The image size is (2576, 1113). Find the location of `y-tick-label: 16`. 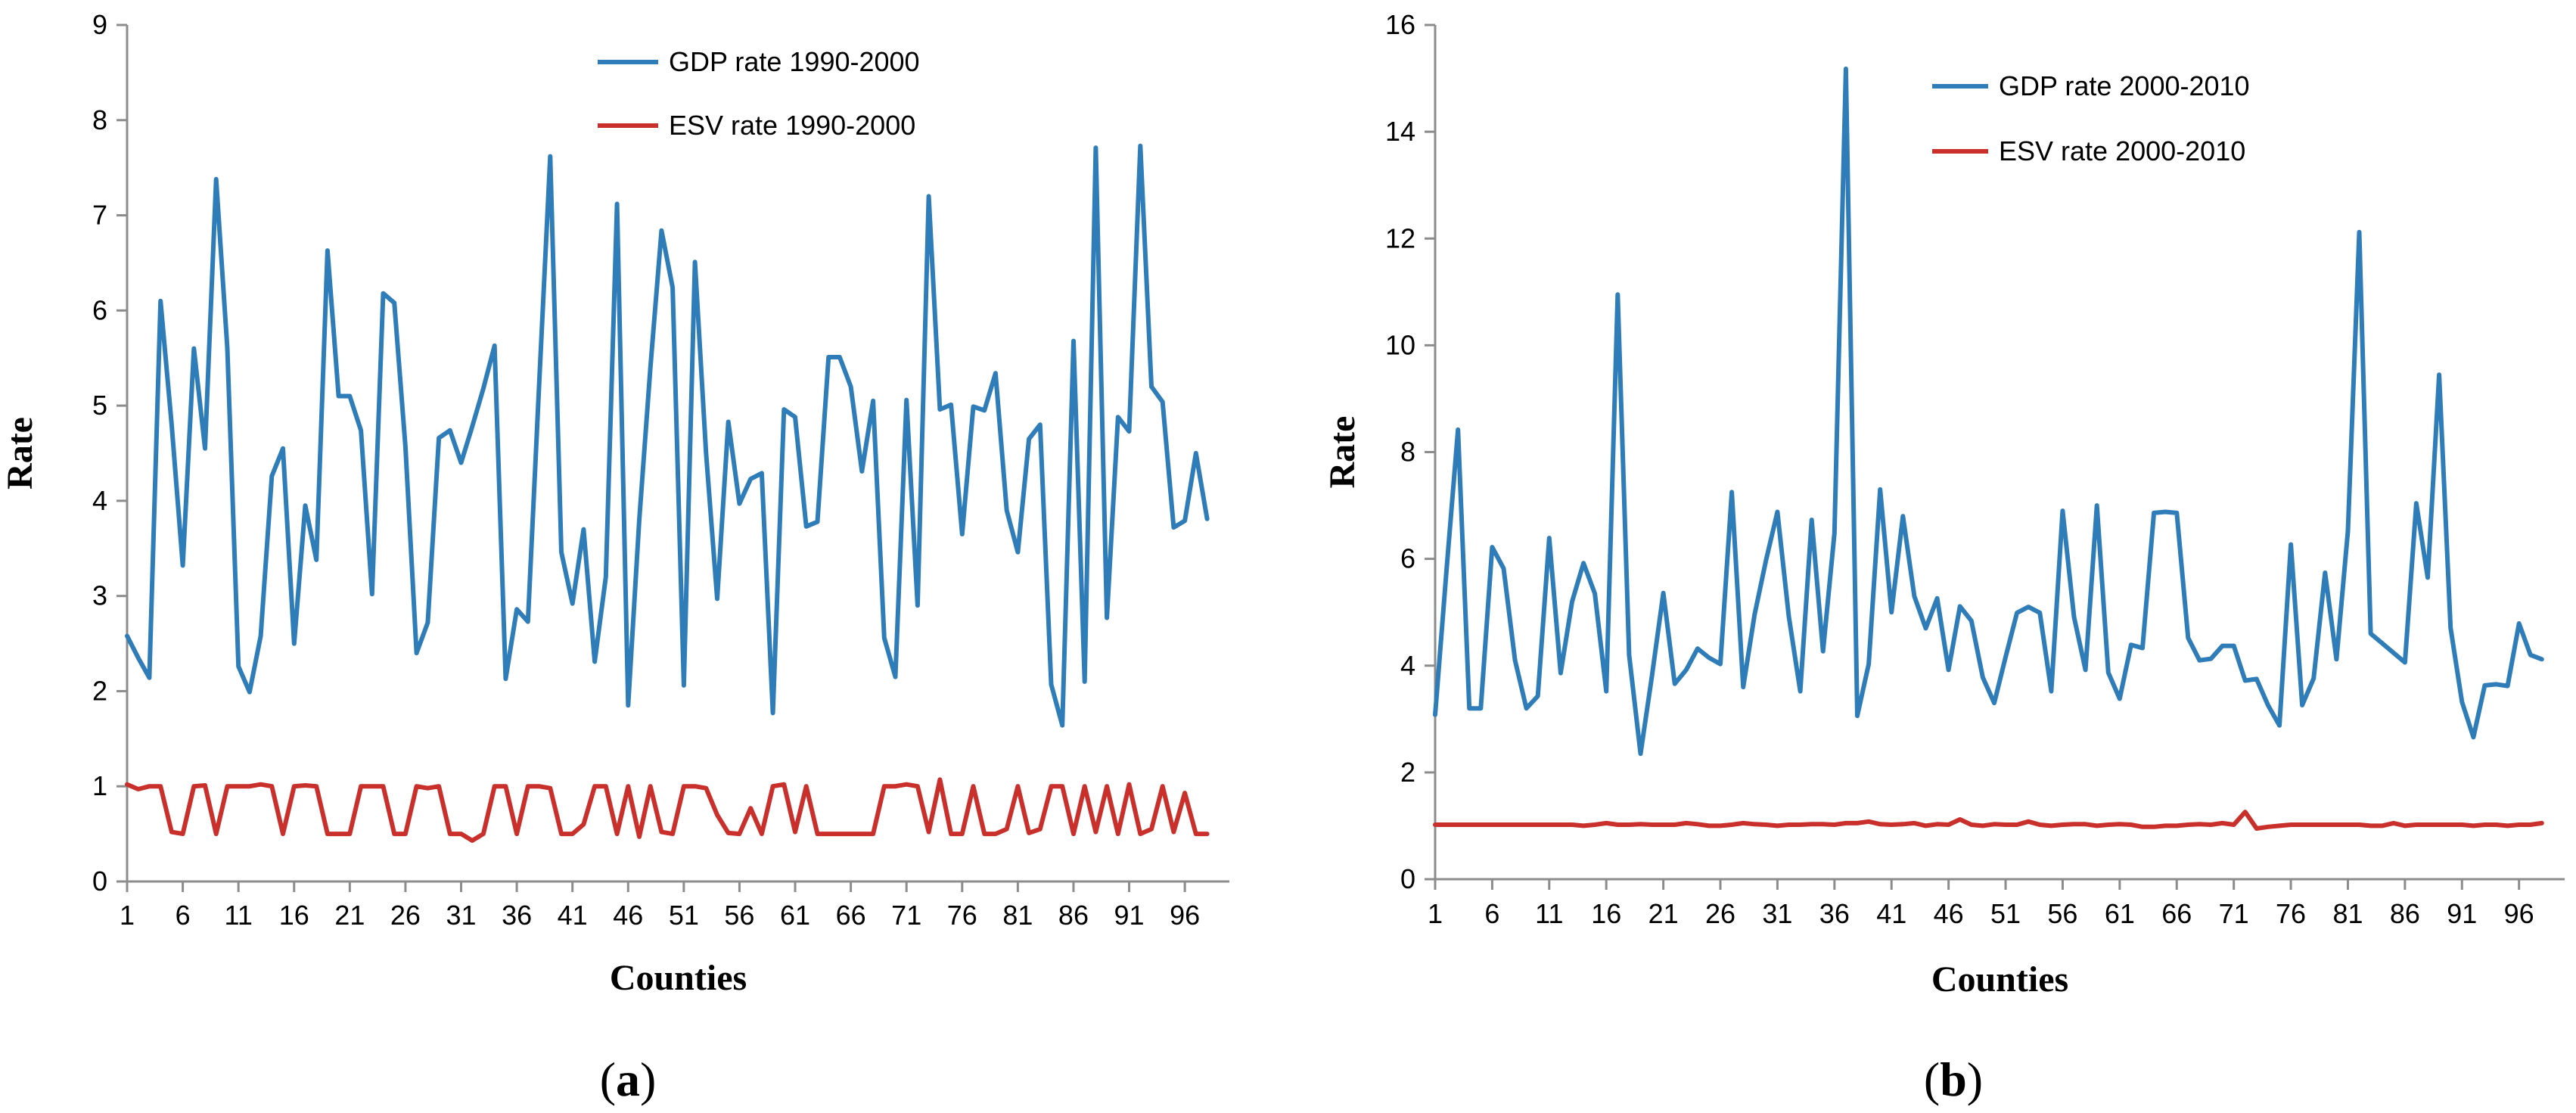

y-tick-label: 16 is located at coordinates (1400, 25).